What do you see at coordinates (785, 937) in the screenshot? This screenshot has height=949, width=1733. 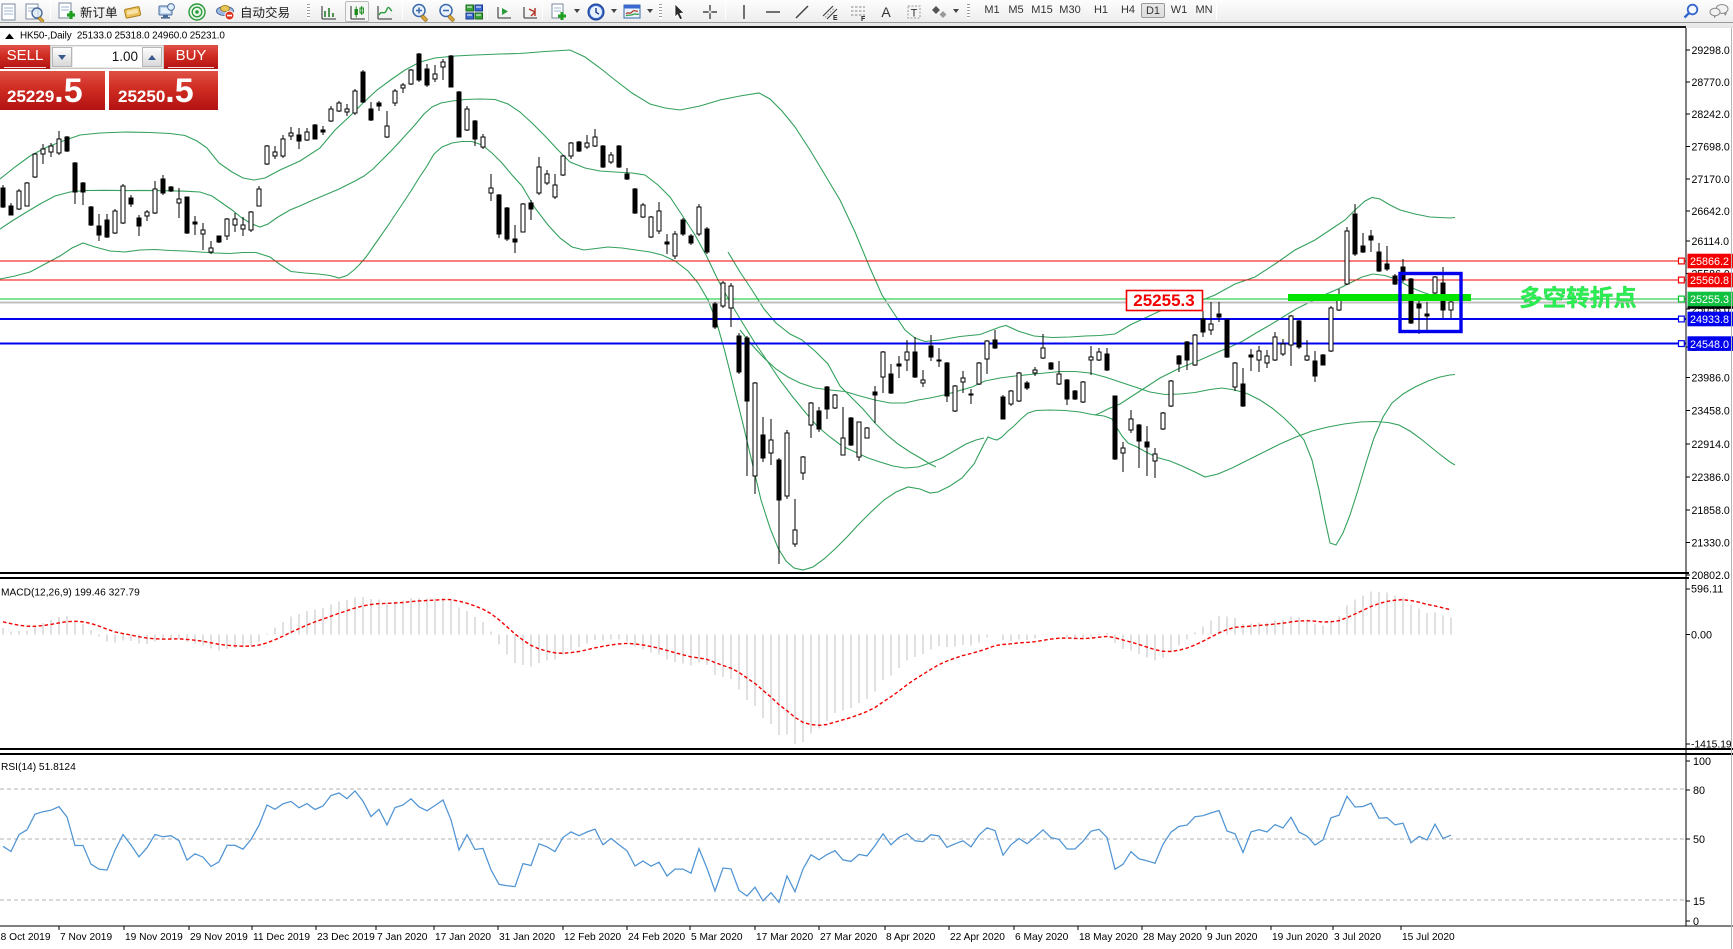 I see `svg-text: 17 Mar 2020` at bounding box center [785, 937].